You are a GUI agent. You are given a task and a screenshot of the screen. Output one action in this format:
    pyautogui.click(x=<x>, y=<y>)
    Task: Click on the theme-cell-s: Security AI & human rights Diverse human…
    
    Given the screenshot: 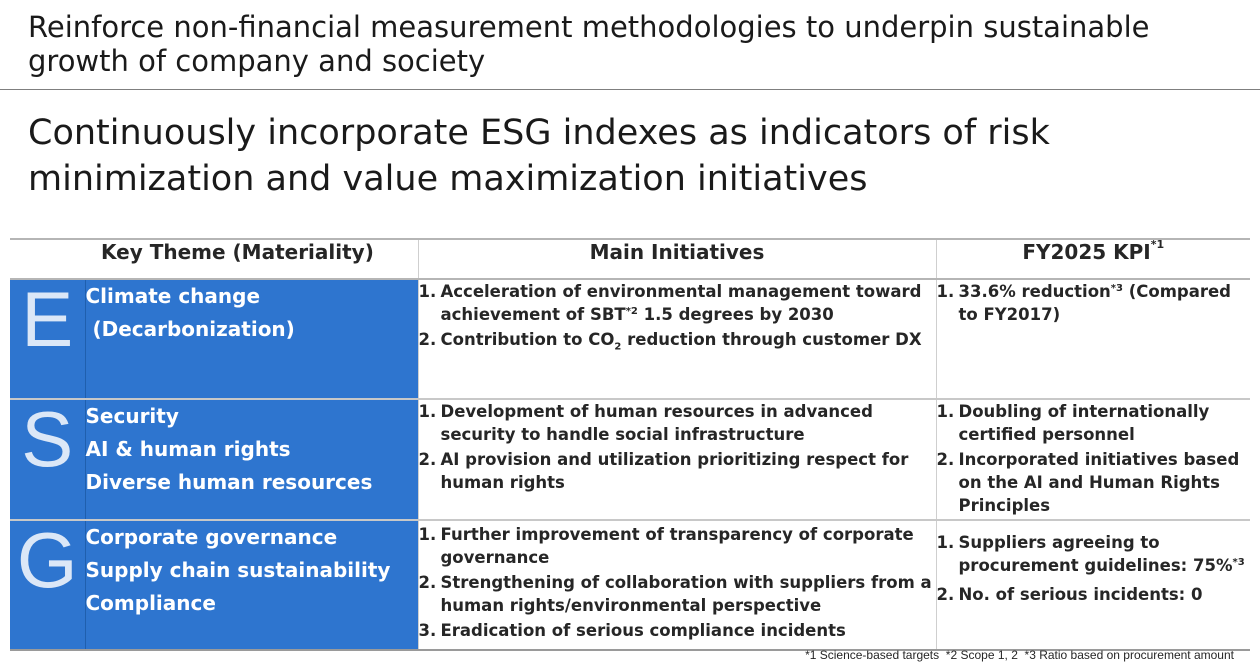 What is the action you would take?
    pyautogui.click(x=251, y=460)
    